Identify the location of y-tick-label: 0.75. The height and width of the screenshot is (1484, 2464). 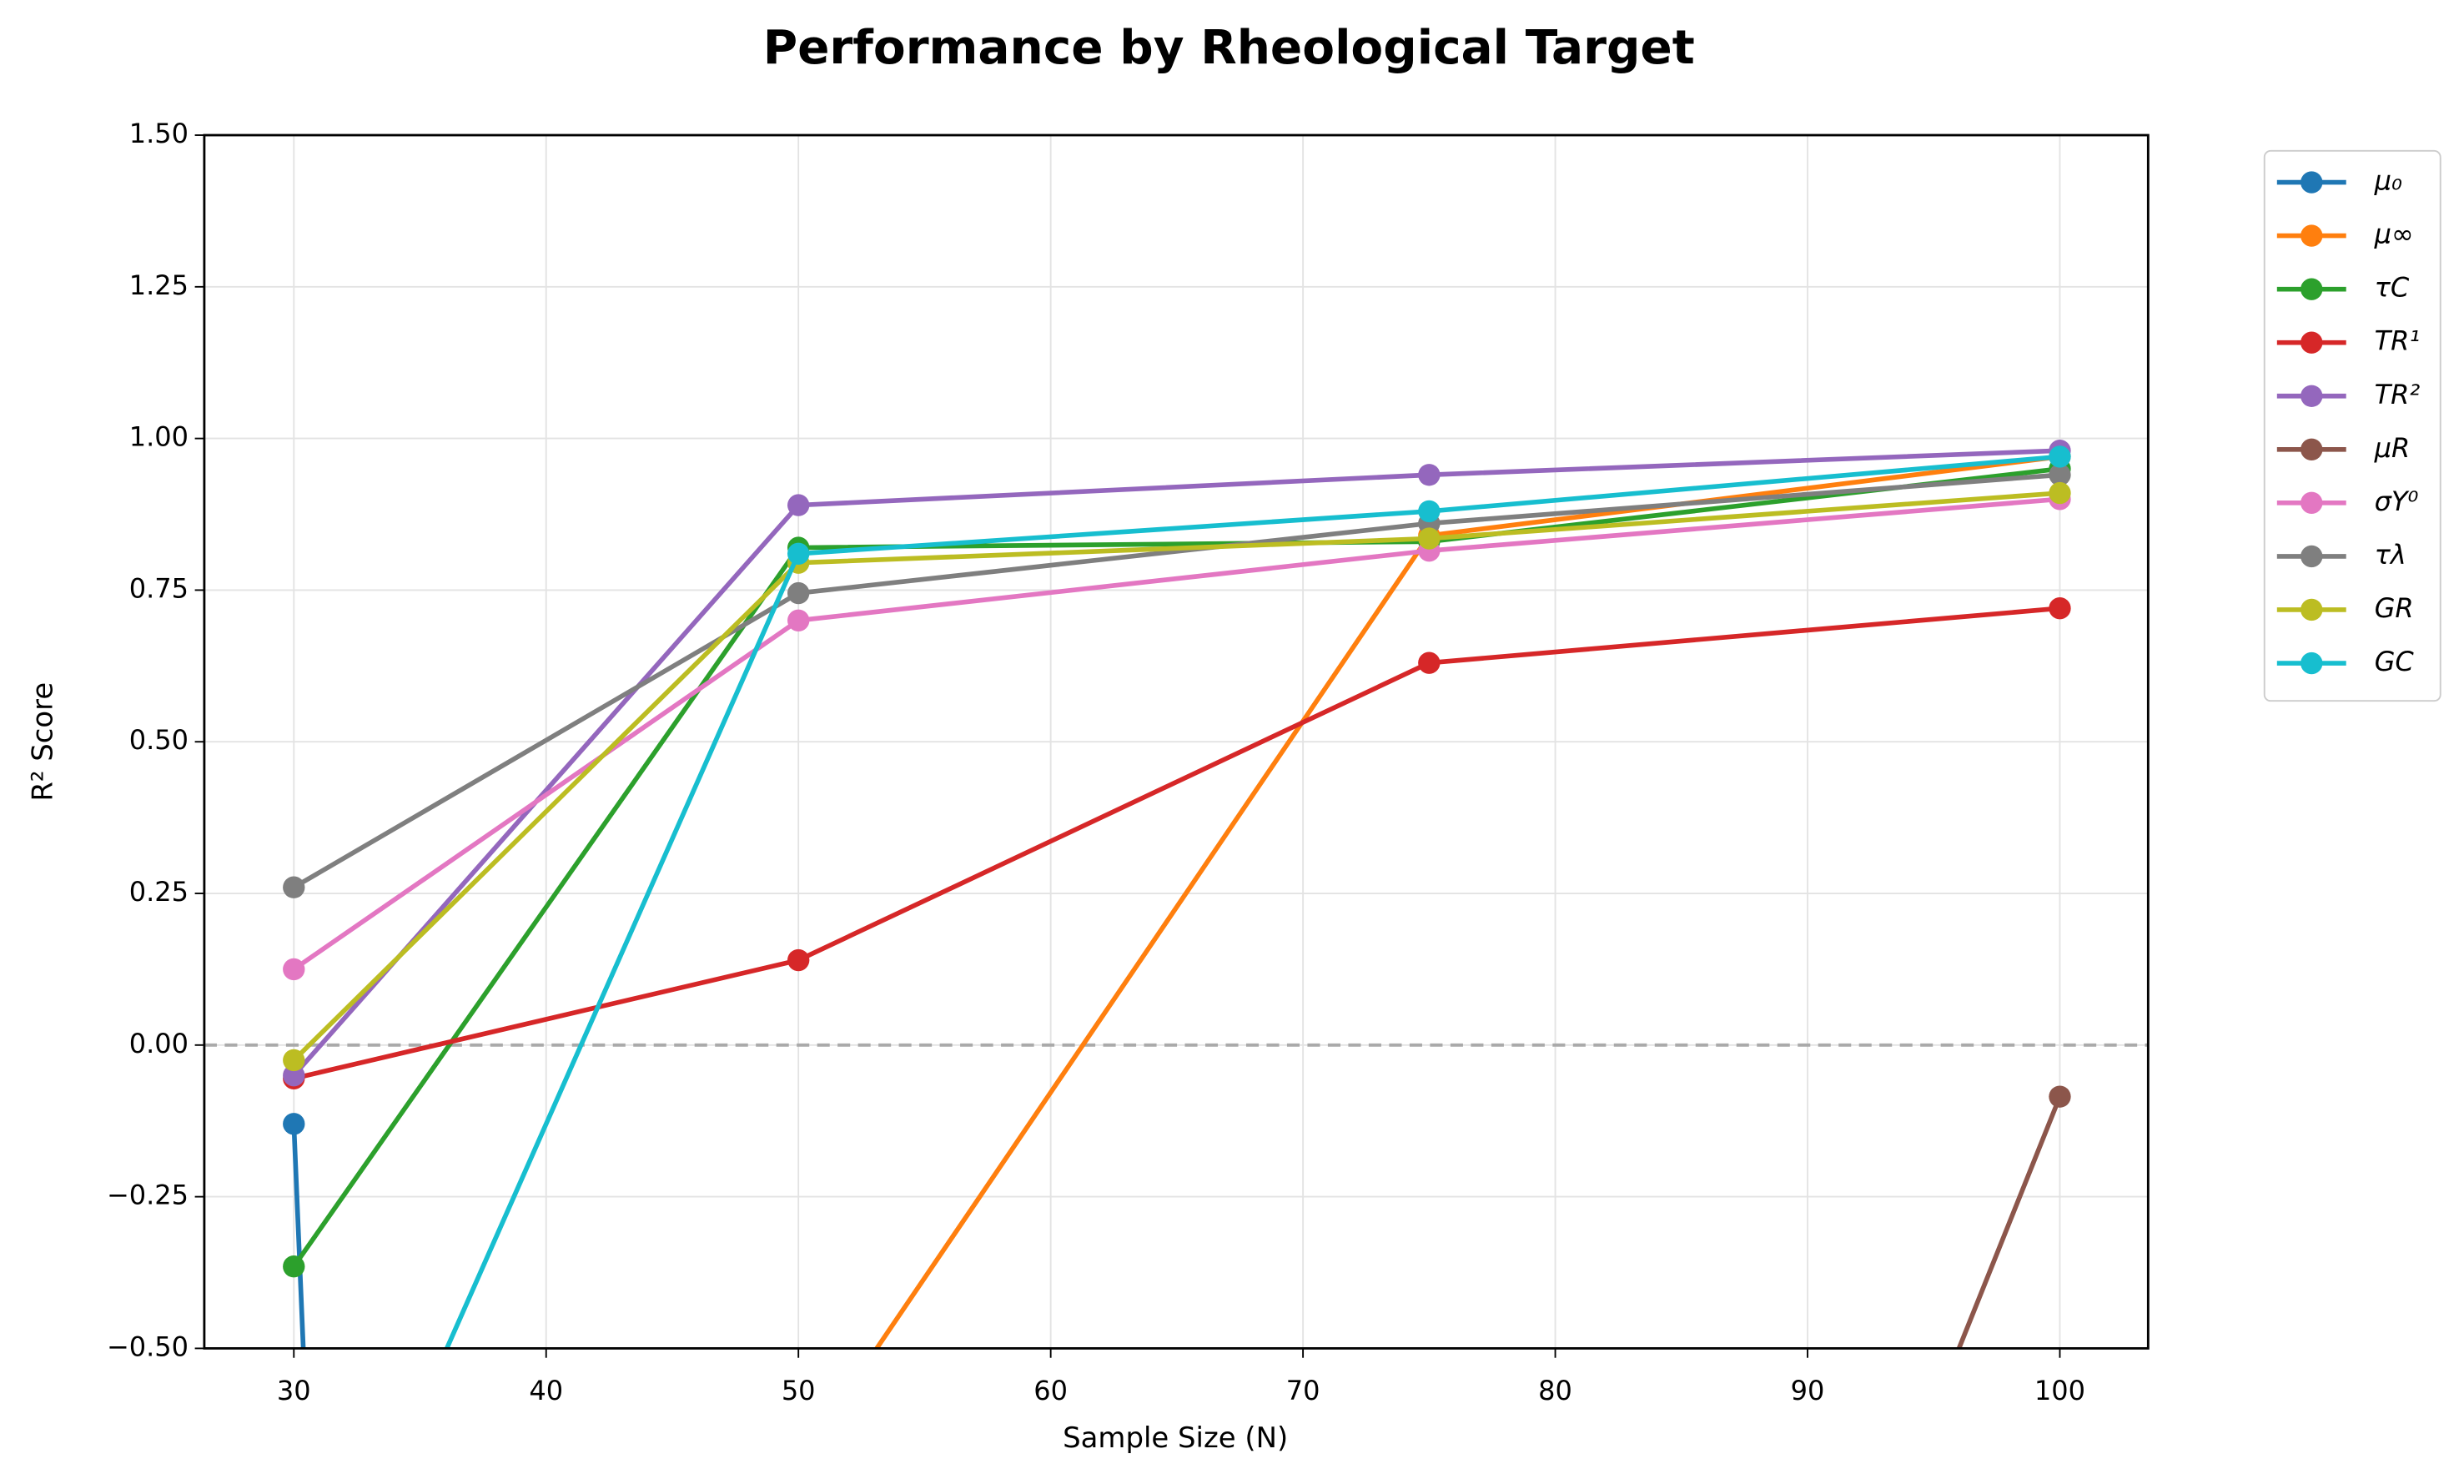
(159, 588).